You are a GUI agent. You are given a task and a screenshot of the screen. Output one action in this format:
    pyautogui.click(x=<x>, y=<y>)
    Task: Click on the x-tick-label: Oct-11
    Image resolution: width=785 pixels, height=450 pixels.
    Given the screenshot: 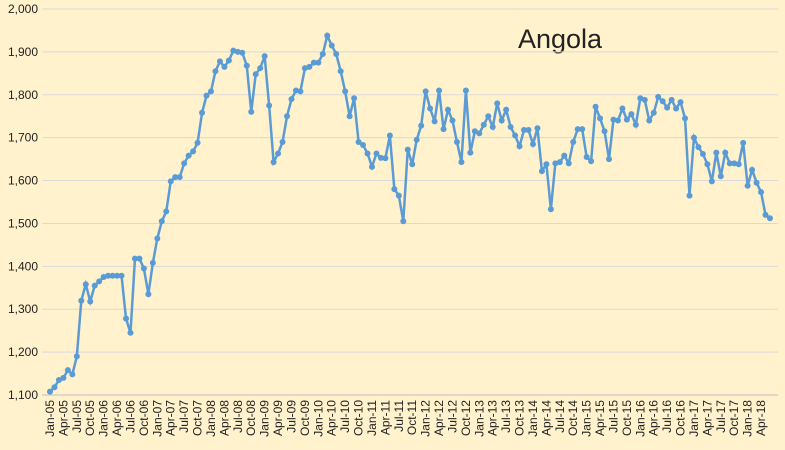 What is the action you would take?
    pyautogui.click(x=412, y=417)
    